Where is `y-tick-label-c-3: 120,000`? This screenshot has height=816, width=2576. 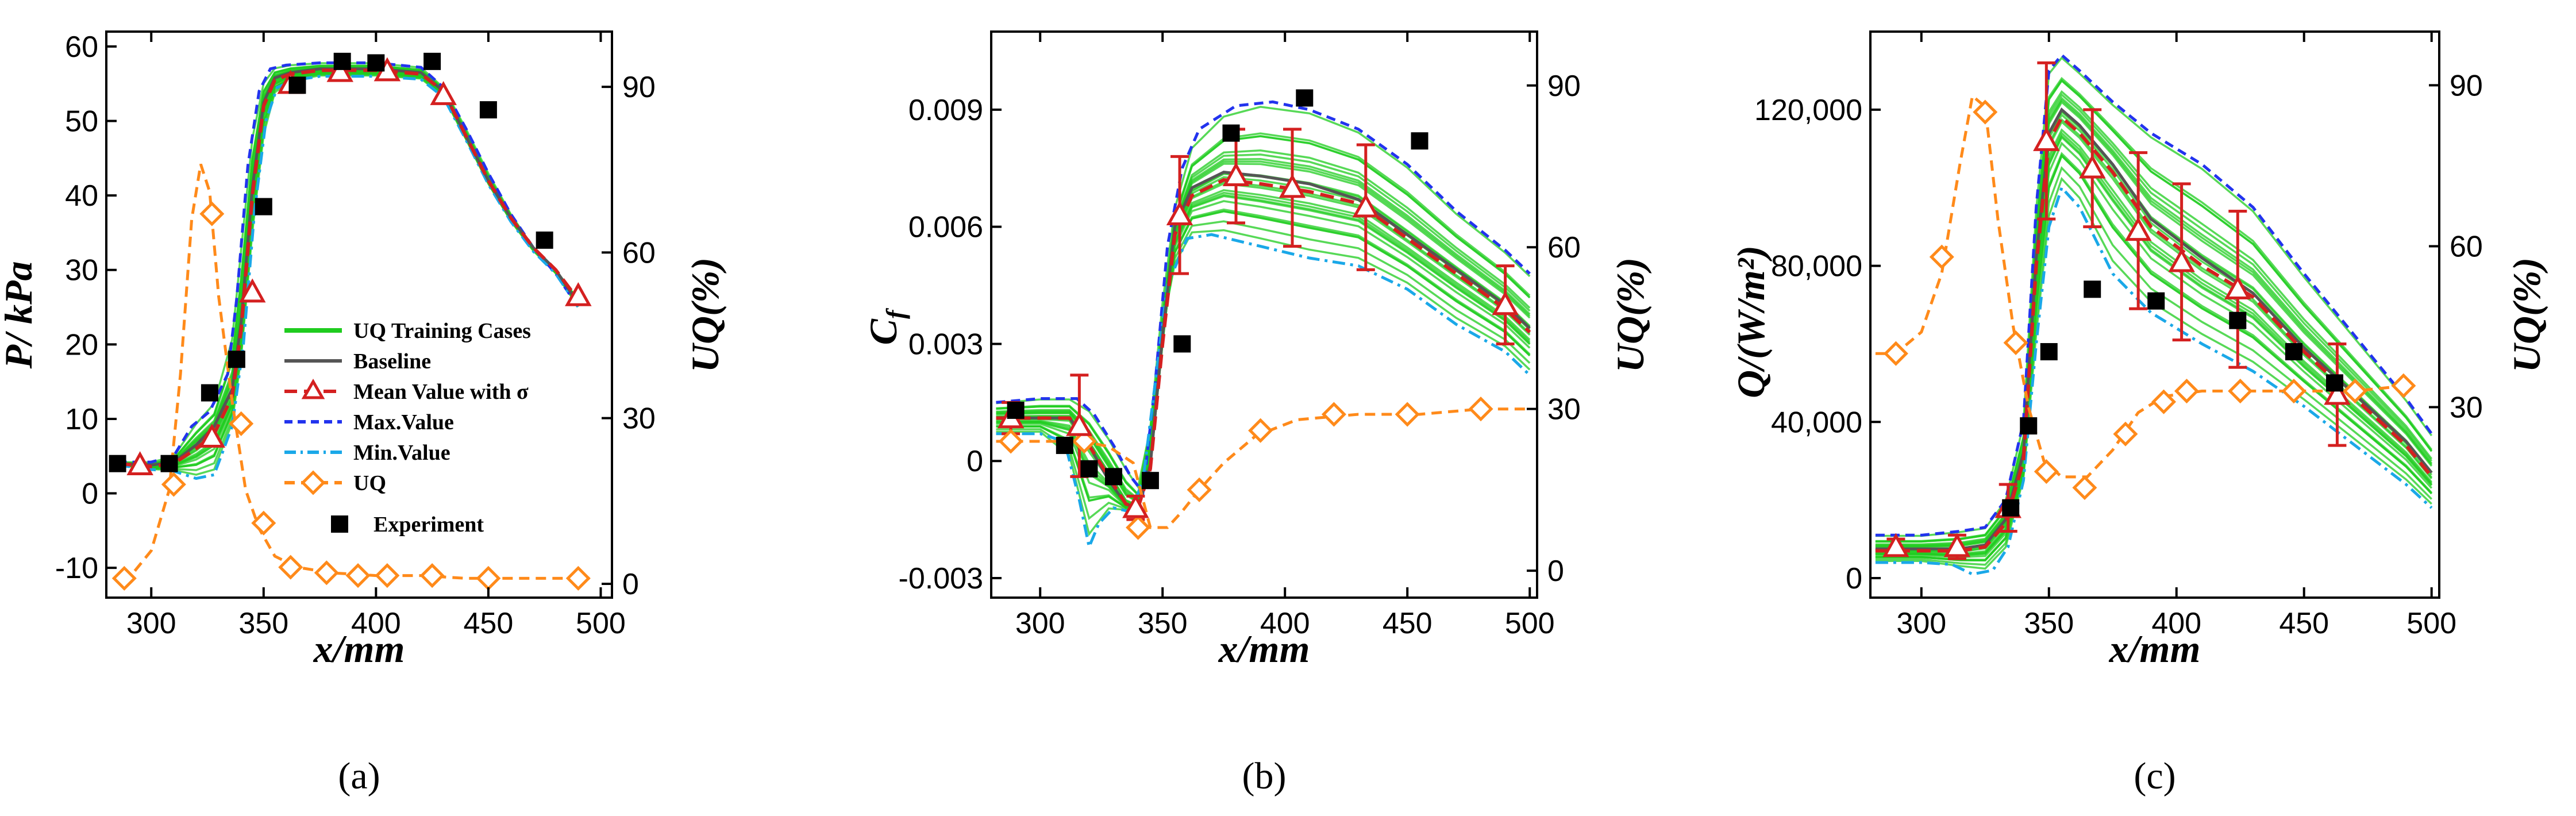
y-tick-label-c-3: 120,000 is located at coordinates (1808, 110).